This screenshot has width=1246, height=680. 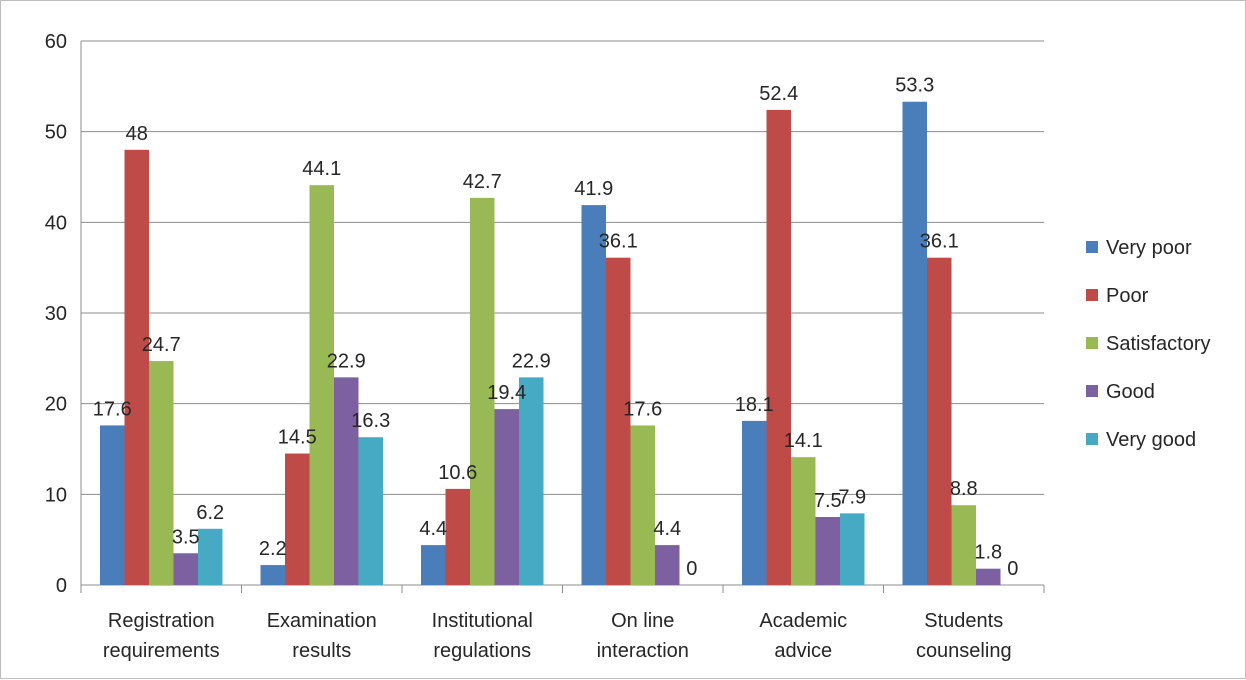 What do you see at coordinates (1151, 440) in the screenshot?
I see `legend-label: Very good` at bounding box center [1151, 440].